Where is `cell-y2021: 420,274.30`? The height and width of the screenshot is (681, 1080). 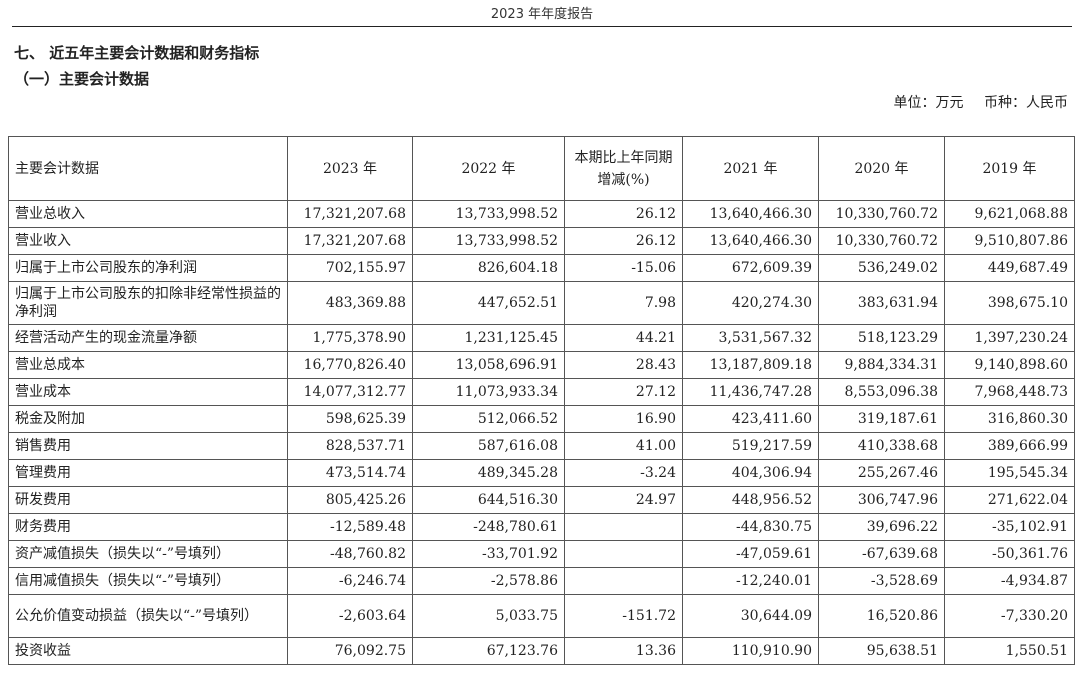 cell-y2021: 420,274.30 is located at coordinates (750, 303).